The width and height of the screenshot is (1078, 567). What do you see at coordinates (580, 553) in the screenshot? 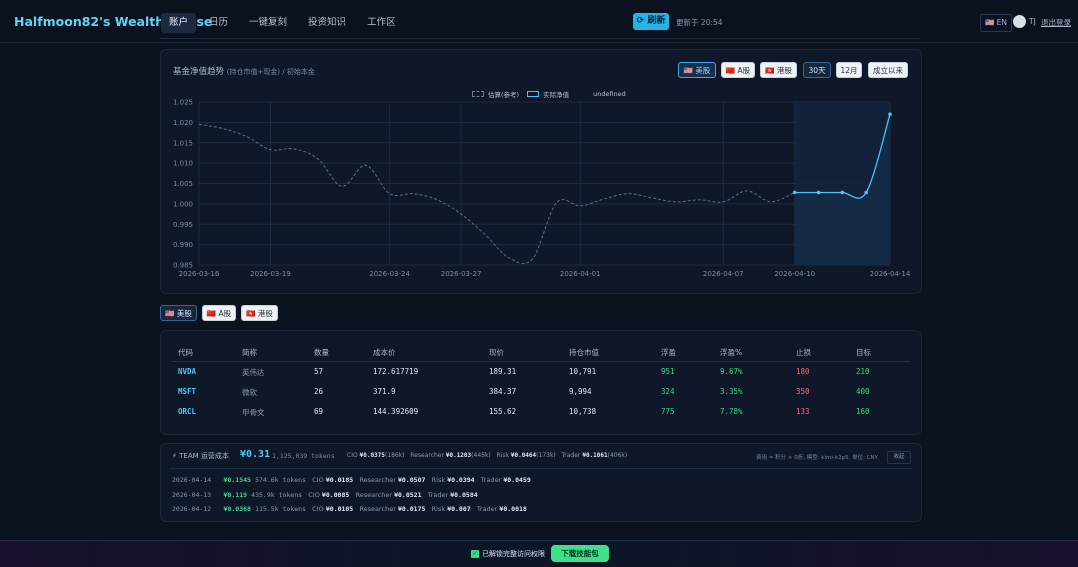
I see `download-skill-pack-button: 下载技能包` at bounding box center [580, 553].